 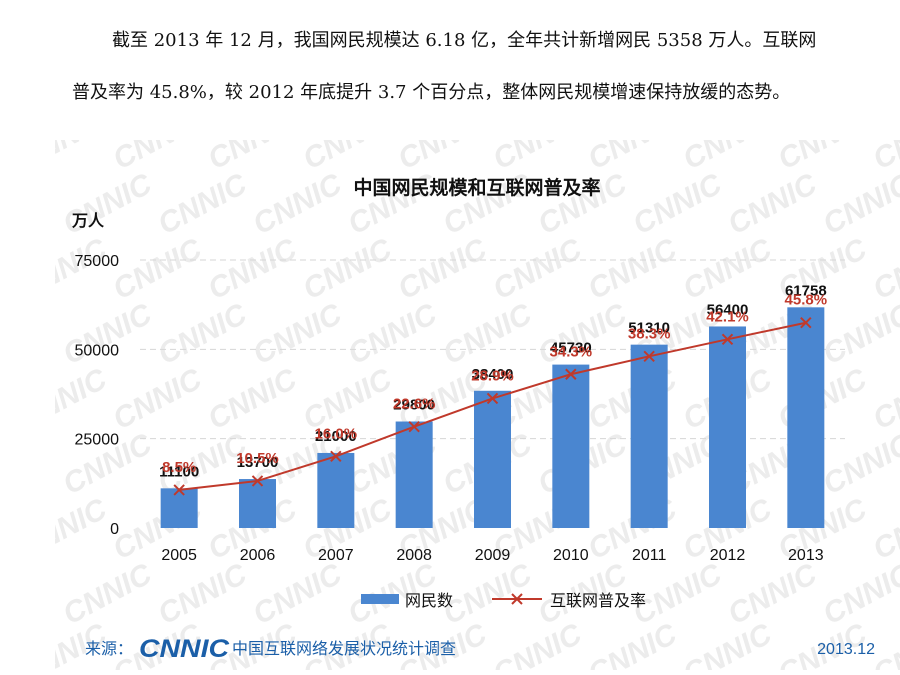 I want to click on rate-value-label: 34.3%, so click(x=571, y=351).